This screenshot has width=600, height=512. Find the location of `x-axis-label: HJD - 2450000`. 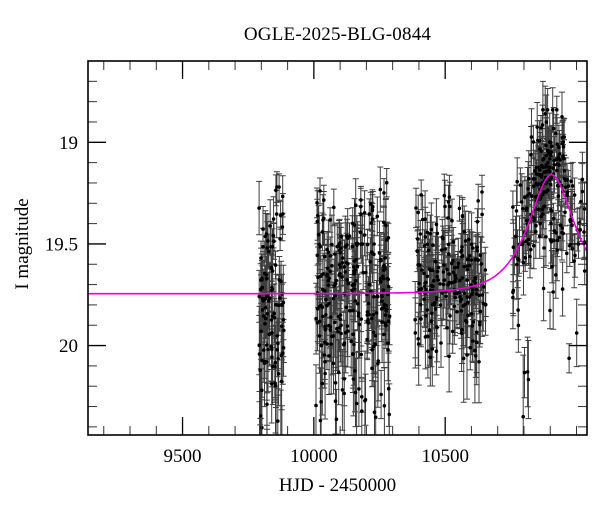

x-axis-label: HJD - 2450000 is located at coordinates (337, 485).